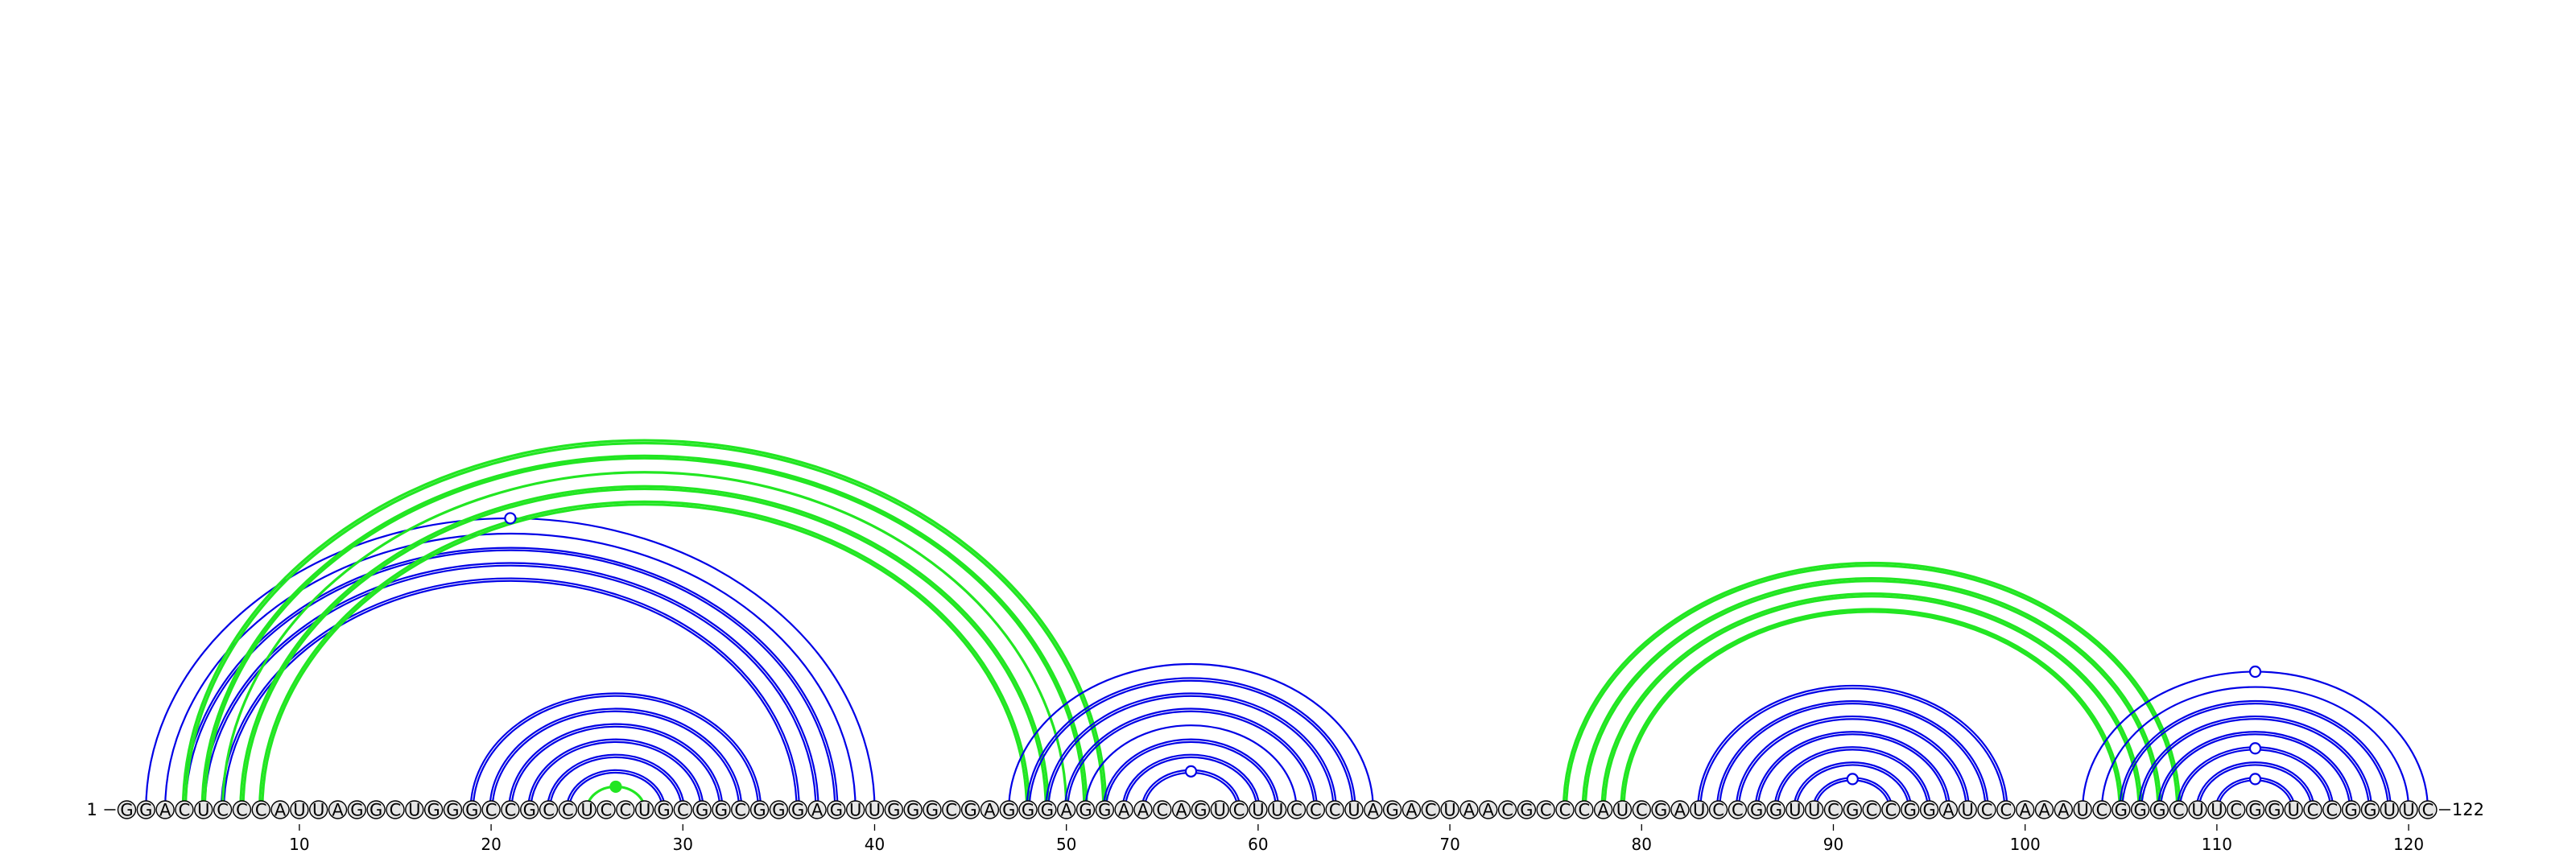 This screenshot has width=2576, height=858. What do you see at coordinates (1449, 845) in the screenshot?
I see `tick-label: 70` at bounding box center [1449, 845].